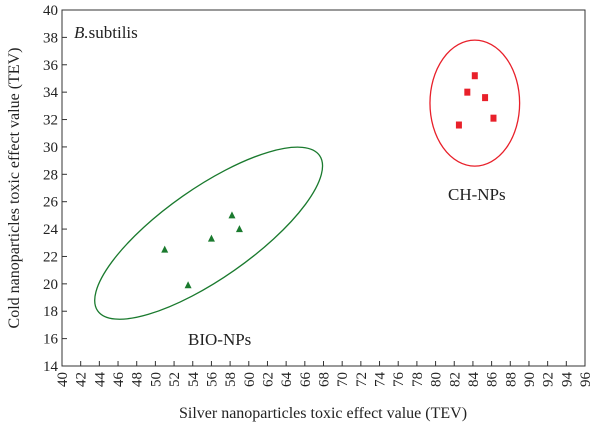 The height and width of the screenshot is (430, 600). I want to click on x-tick-label: 80, so click(437, 379).